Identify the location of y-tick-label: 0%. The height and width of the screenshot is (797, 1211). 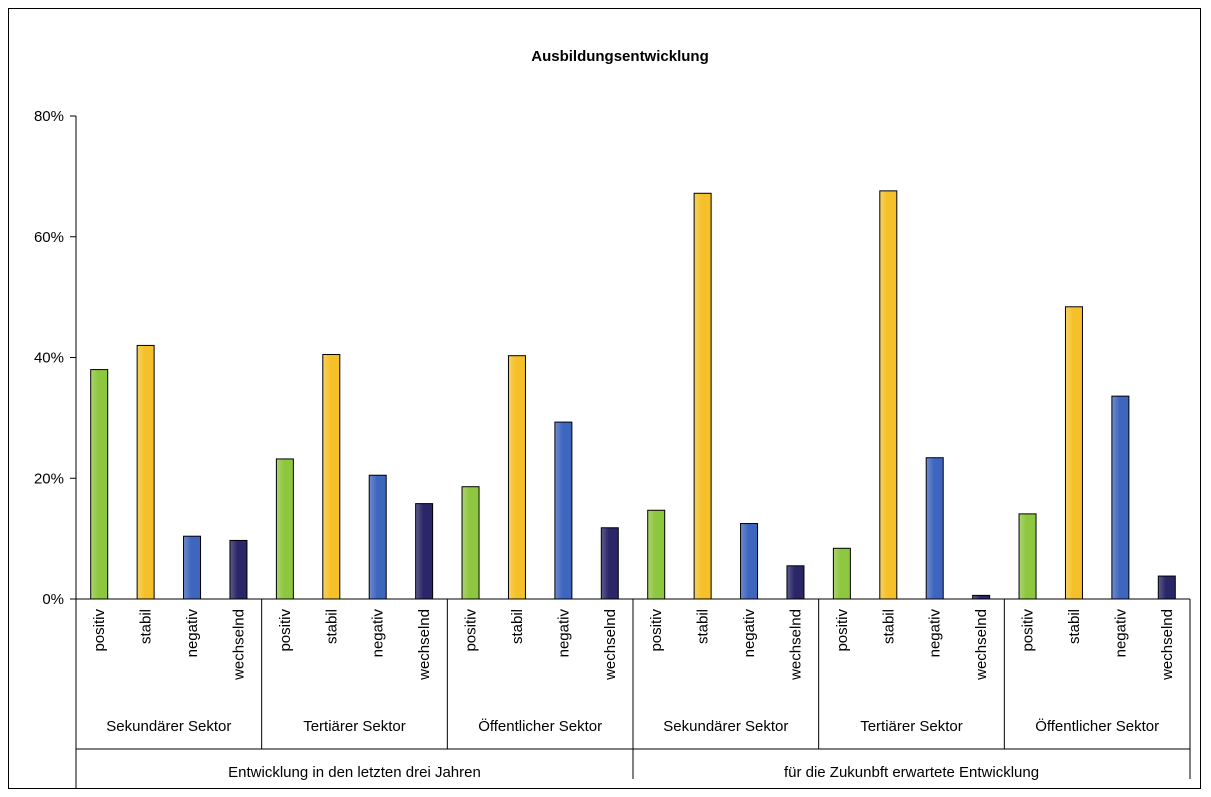
(53, 599).